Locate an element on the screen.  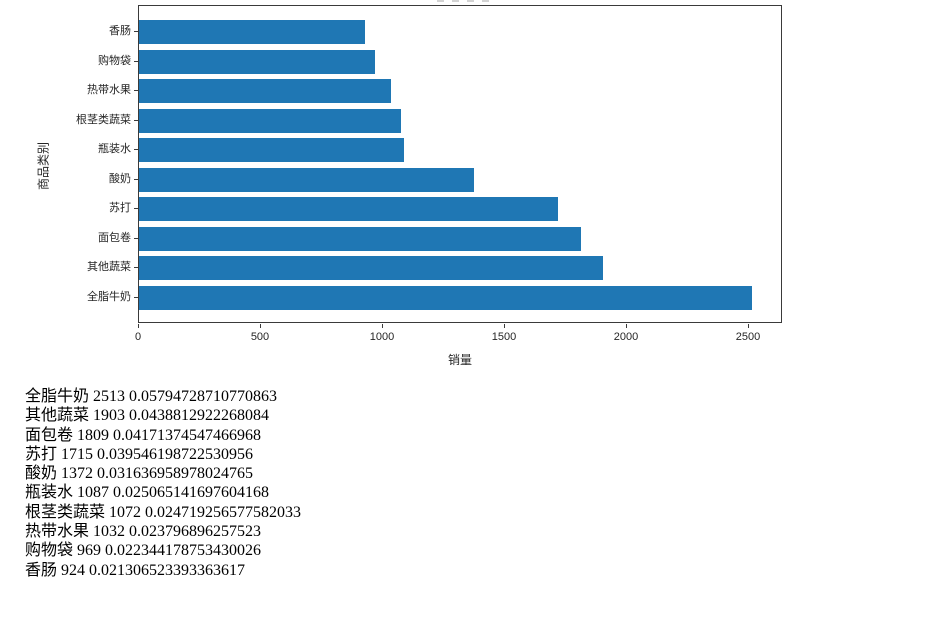
cropped-chart-title-artifact is located at coordinates (465, 1).